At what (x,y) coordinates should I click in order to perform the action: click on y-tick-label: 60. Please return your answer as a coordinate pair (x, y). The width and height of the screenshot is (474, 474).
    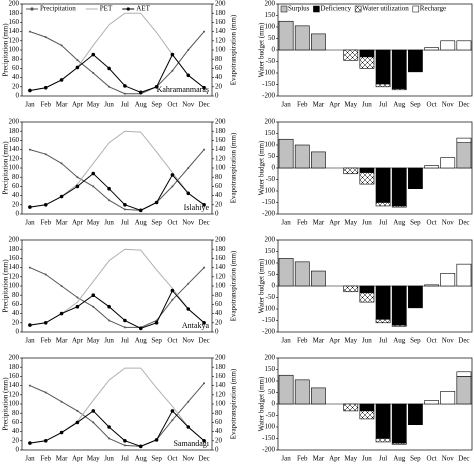
    Looking at the image, I should click on (16, 422).